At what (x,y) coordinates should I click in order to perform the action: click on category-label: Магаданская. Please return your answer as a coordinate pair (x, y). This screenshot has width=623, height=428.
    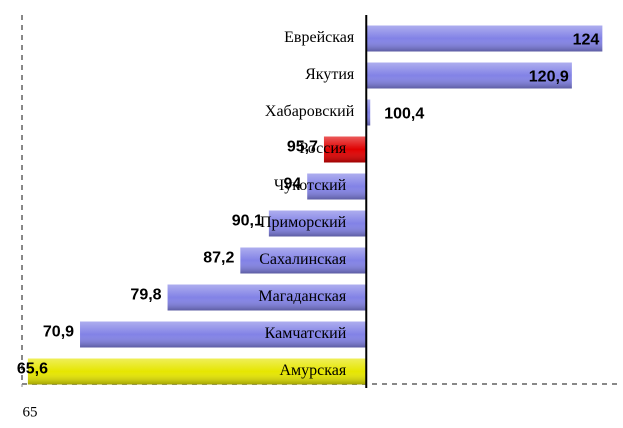
    Looking at the image, I should click on (302, 296).